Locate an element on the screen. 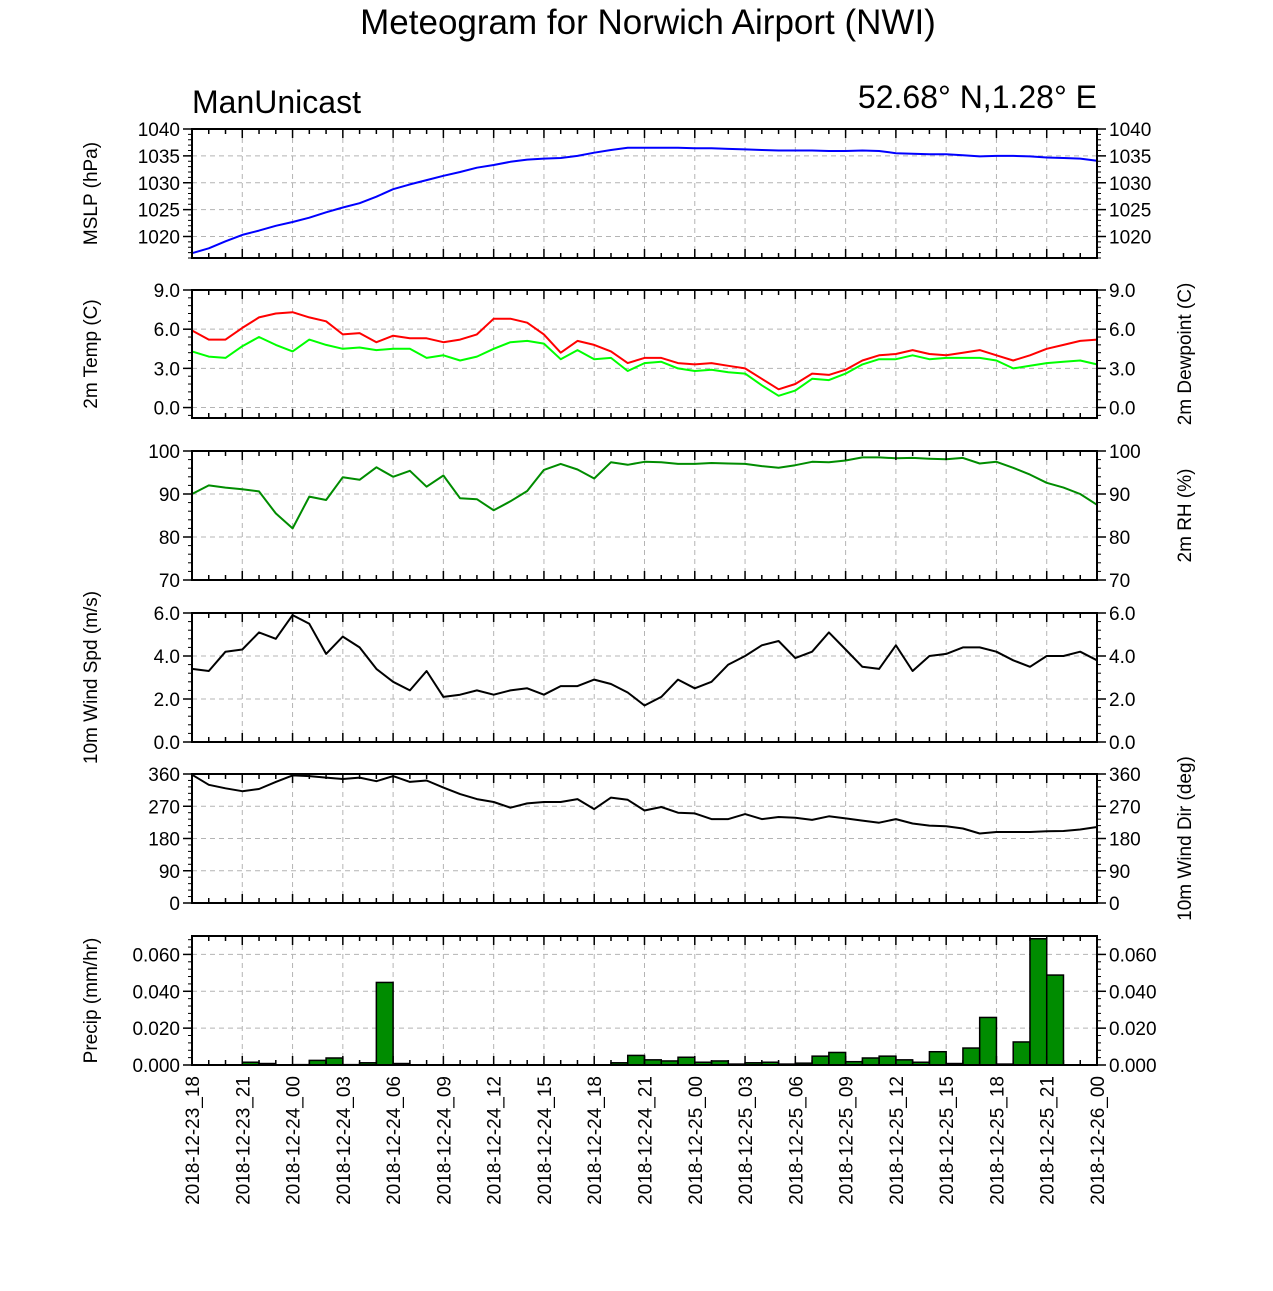 This screenshot has width=1273, height=1291. y-tick-label-right: 1035 is located at coordinates (1130, 157).